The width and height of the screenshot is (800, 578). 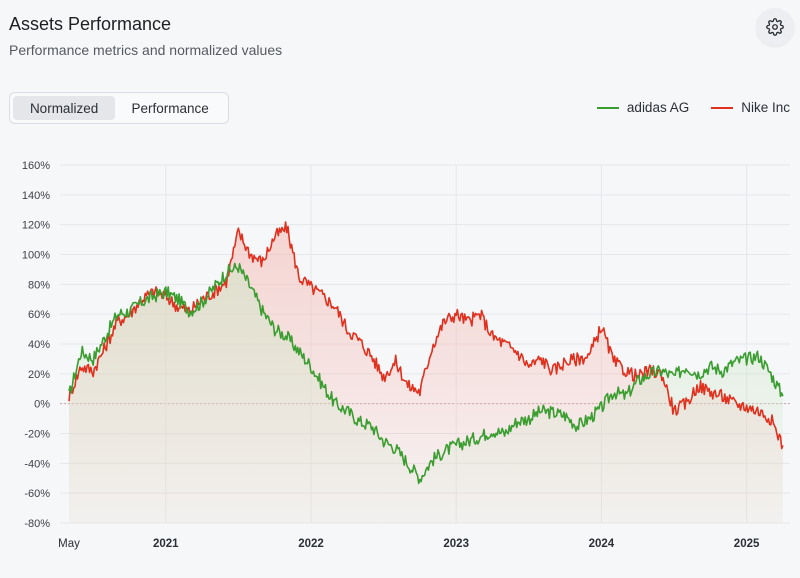 What do you see at coordinates (765, 107) in the screenshot?
I see `legend-label-nike: Nike Inc` at bounding box center [765, 107].